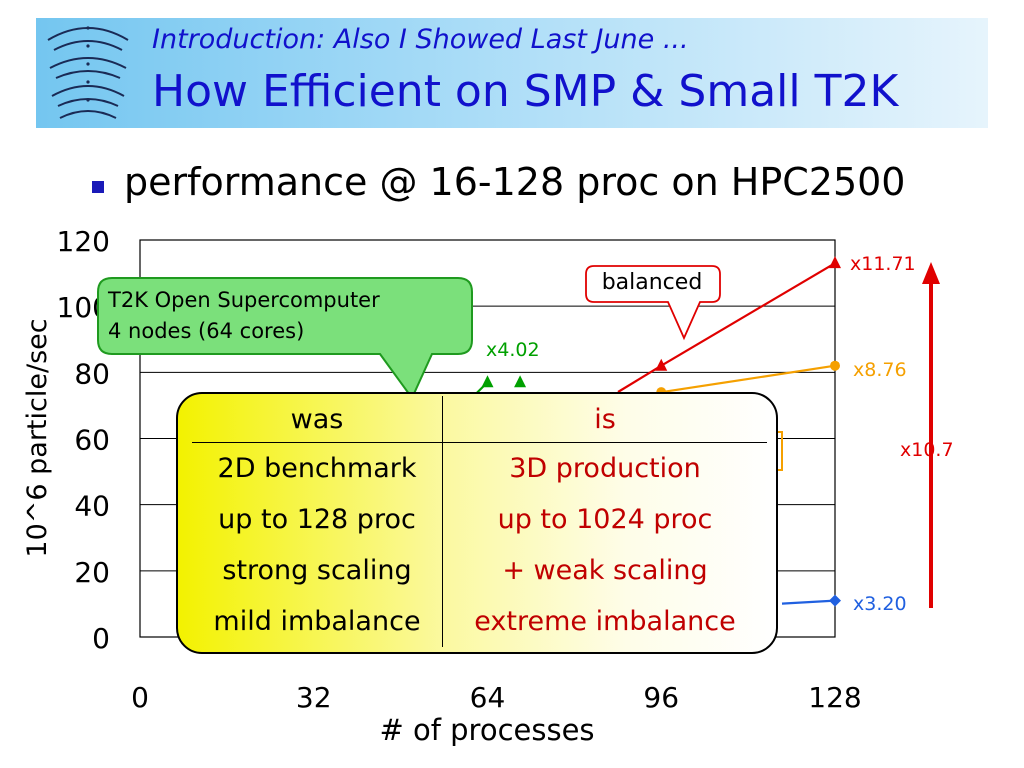 Image resolution: width=1024 pixels, height=768 pixels. What do you see at coordinates (479, 570) in the screenshot?
I see `table-row: strong scaling + weak scaling` at bounding box center [479, 570].